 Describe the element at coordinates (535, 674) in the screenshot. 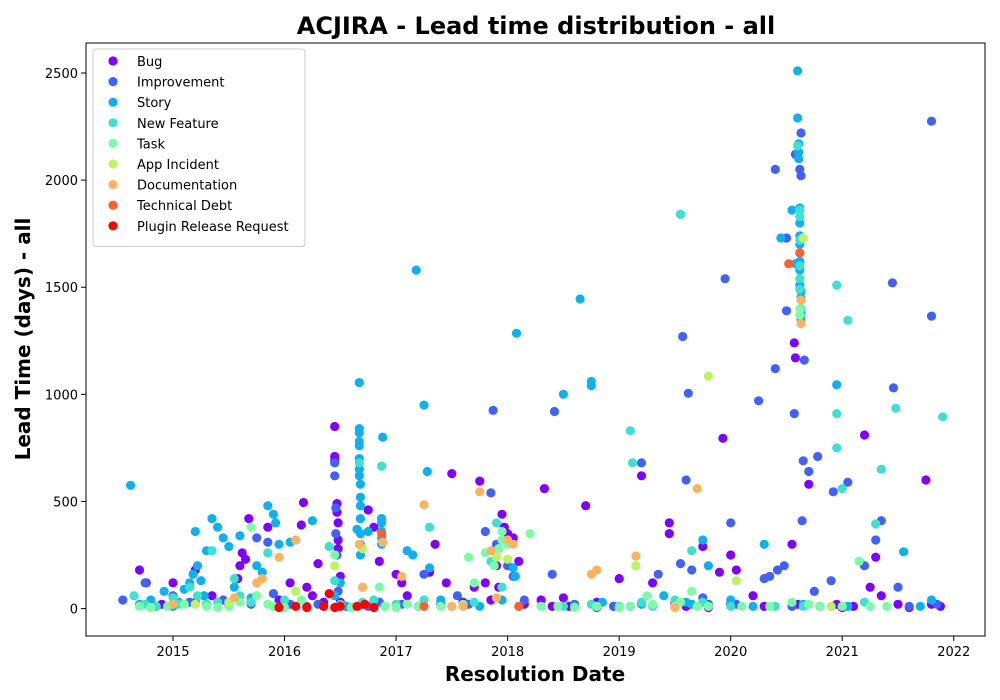

I see `x-axis-label: Resolution Date` at that location.